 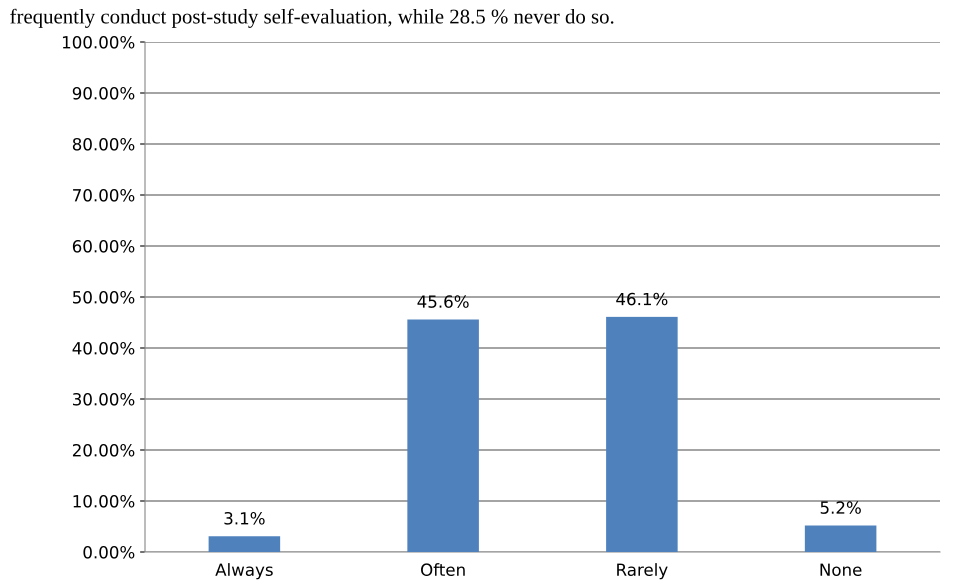 What do you see at coordinates (103, 144) in the screenshot?
I see `y-tick-label: 80.00%` at bounding box center [103, 144].